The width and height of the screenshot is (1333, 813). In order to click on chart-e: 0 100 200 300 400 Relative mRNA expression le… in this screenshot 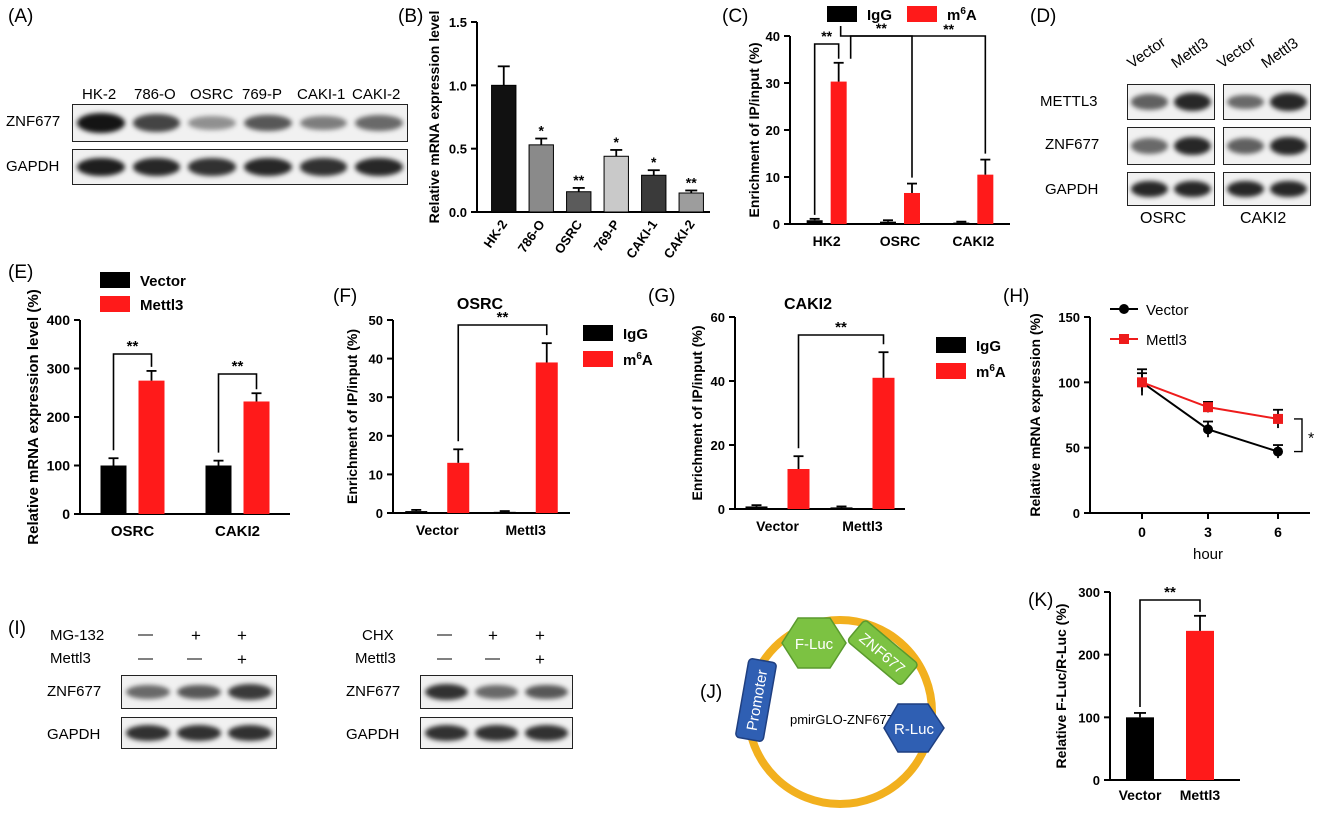, I will do `click(157, 408)`.